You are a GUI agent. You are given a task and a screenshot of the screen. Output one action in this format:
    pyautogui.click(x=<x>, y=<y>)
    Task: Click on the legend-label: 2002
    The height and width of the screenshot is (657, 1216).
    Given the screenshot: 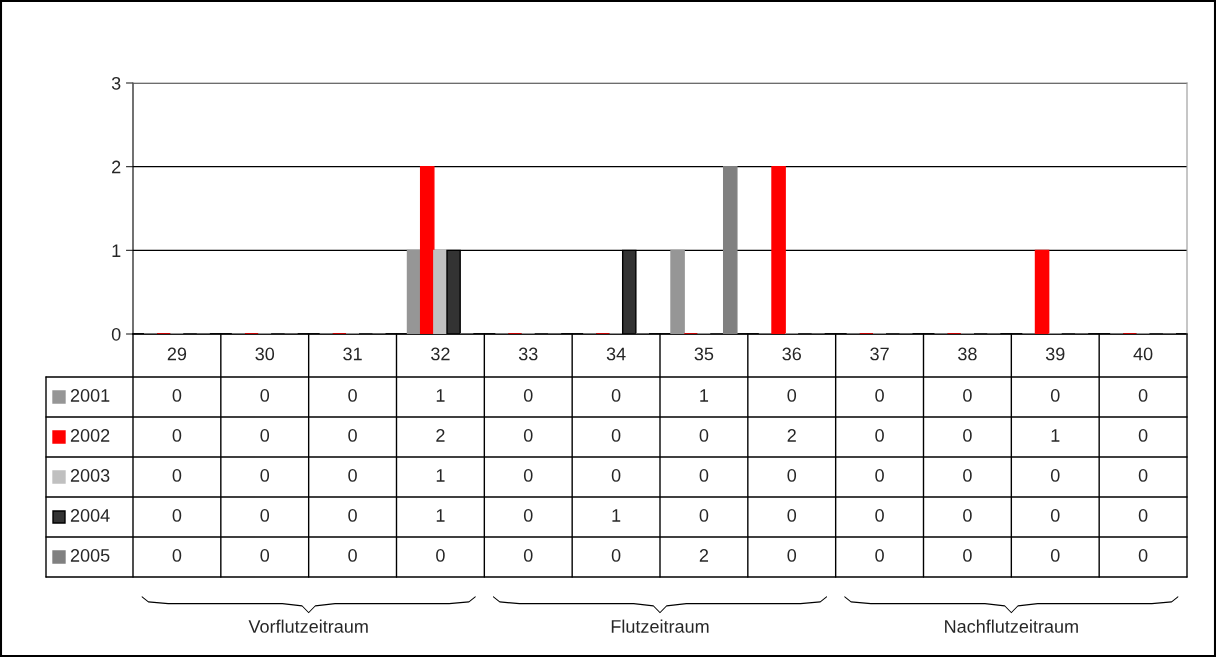 What is the action you would take?
    pyautogui.click(x=90, y=435)
    